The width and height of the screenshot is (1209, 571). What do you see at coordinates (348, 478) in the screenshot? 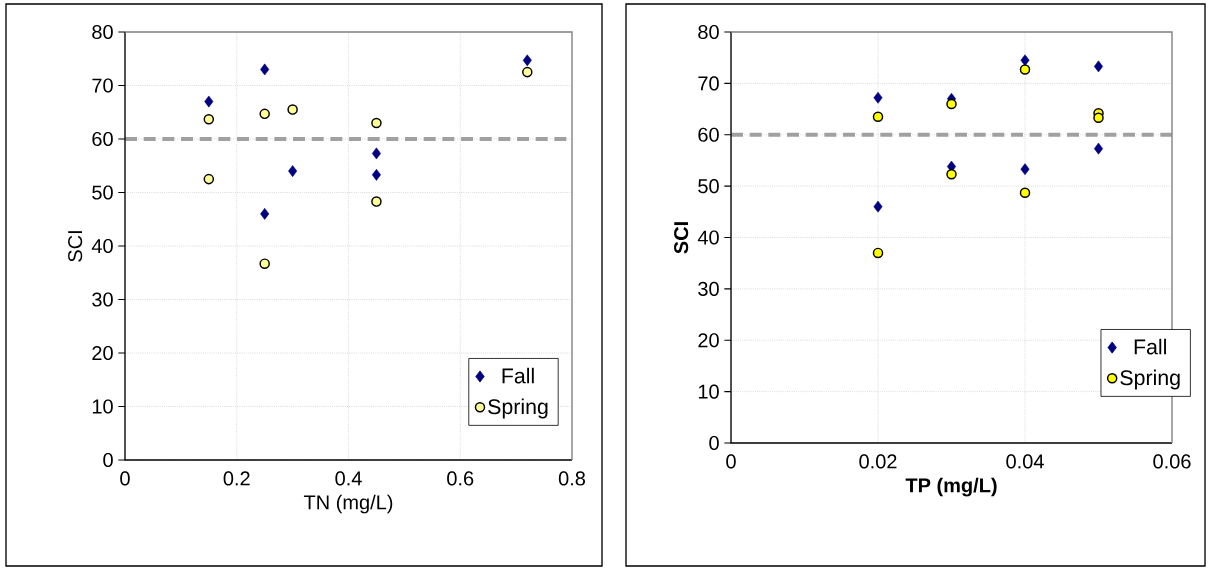
I see `x-tick-label: 0.4` at bounding box center [348, 478].